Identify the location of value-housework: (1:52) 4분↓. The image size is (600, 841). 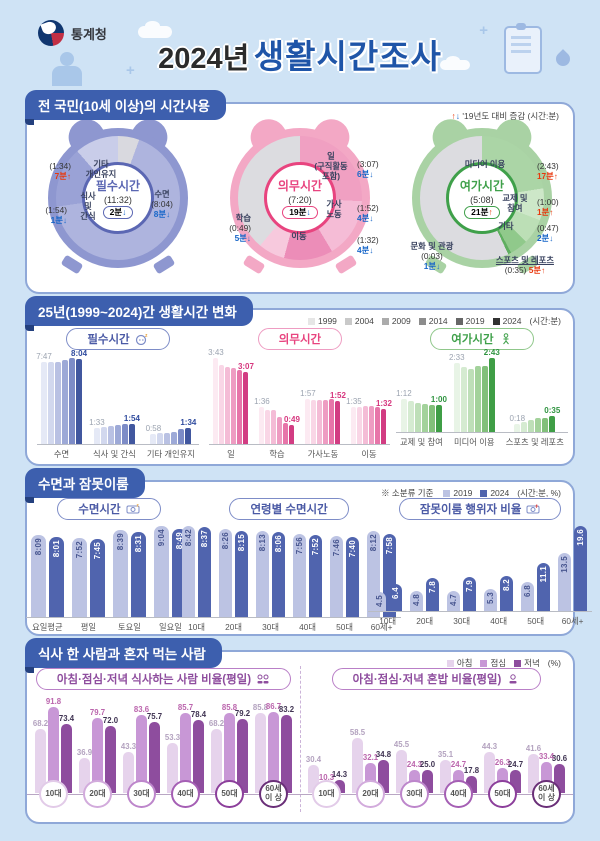
(367, 213).